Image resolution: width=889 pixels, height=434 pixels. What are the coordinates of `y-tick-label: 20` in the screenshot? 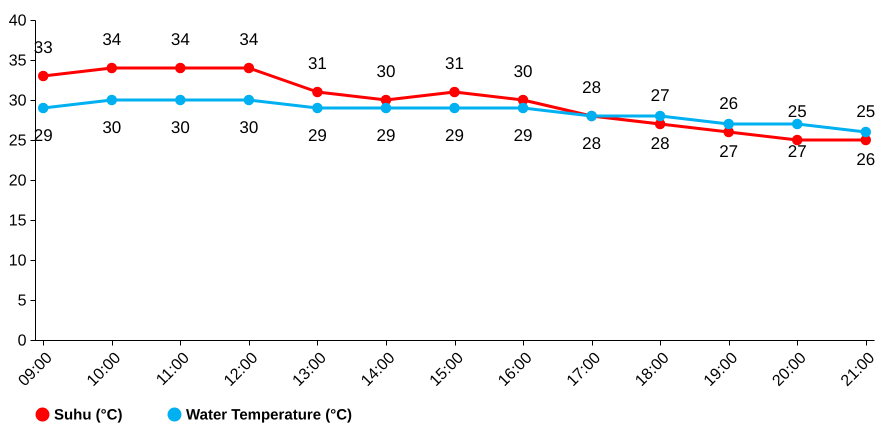 It's located at (17, 181).